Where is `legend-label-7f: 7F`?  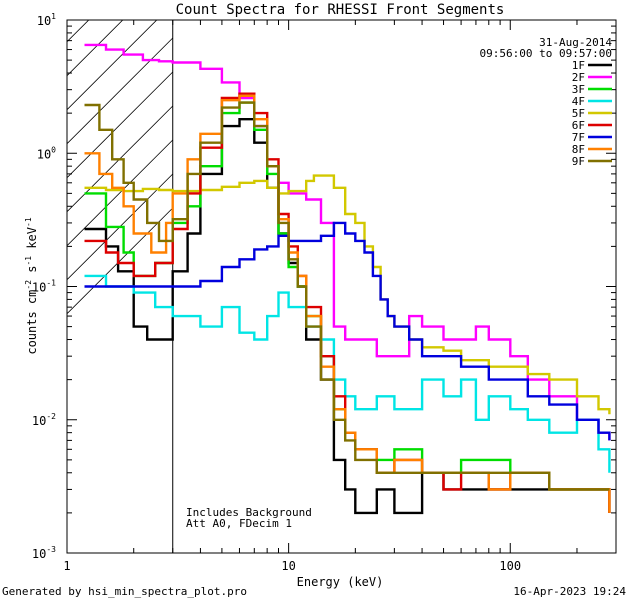 legend-label-7f: 7F is located at coordinates (578, 137).